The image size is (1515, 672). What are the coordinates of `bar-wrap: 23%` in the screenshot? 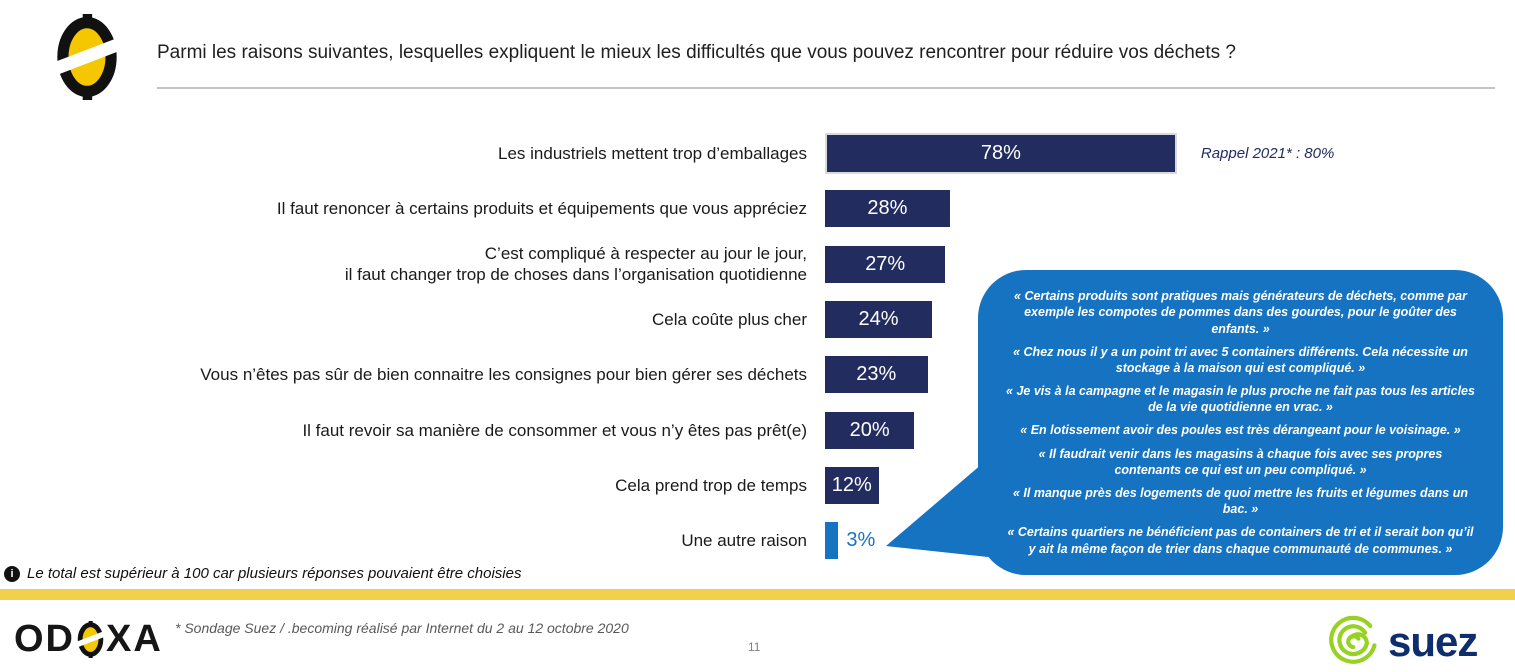 It's located at (876, 375).